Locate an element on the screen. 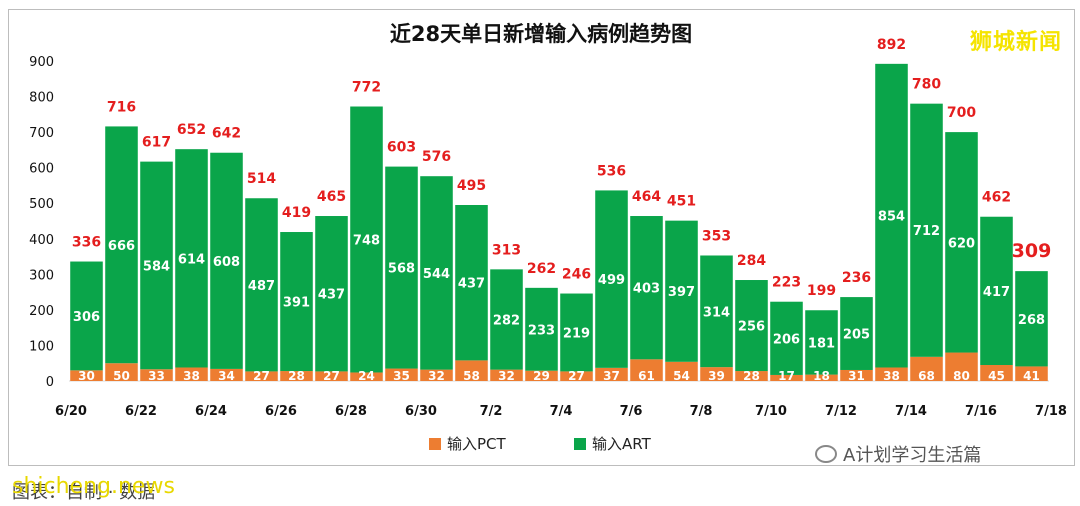  x-tick-label: 7/16 is located at coordinates (981, 411).